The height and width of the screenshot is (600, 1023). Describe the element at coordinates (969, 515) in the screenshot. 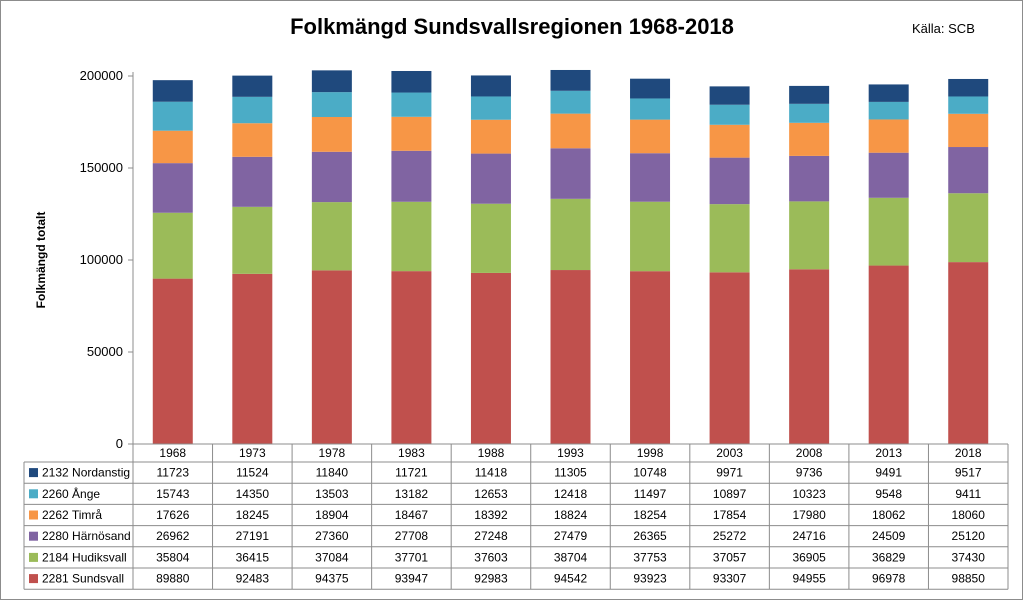

I see `data-label: 18060` at that location.